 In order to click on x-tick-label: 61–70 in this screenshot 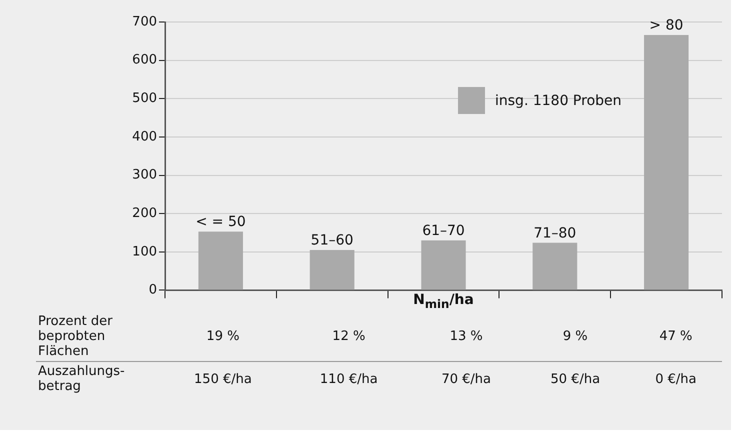, I will do `click(443, 231)`.